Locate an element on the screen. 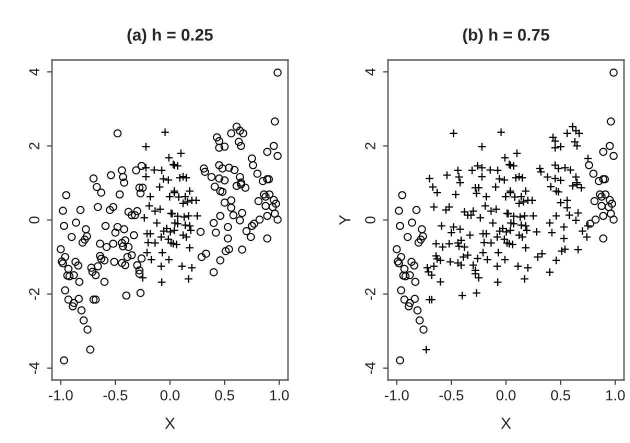  chart-title: (b) h = 0.75 is located at coordinates (506, 36).